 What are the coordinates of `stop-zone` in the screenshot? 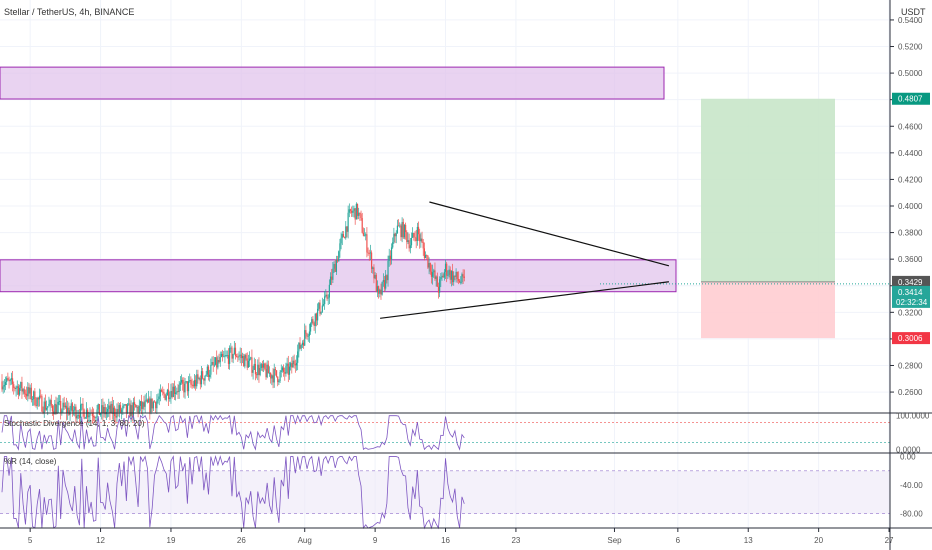 It's located at (768, 310).